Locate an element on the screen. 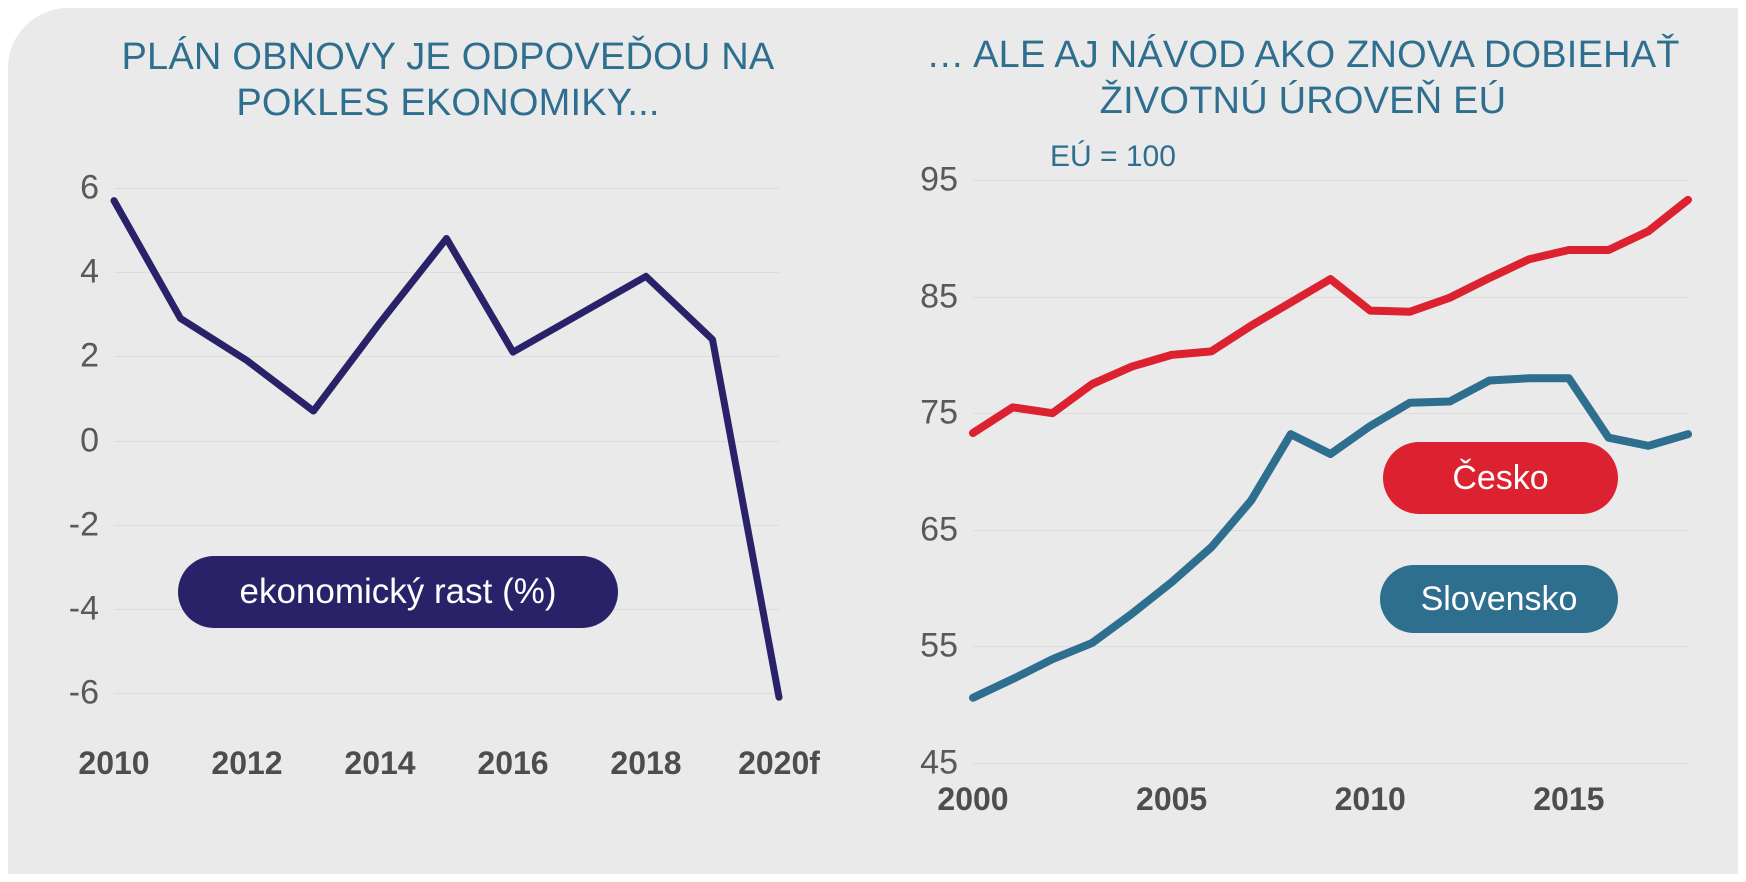  y-axis-tick-label: 6 is located at coordinates (89, 187).